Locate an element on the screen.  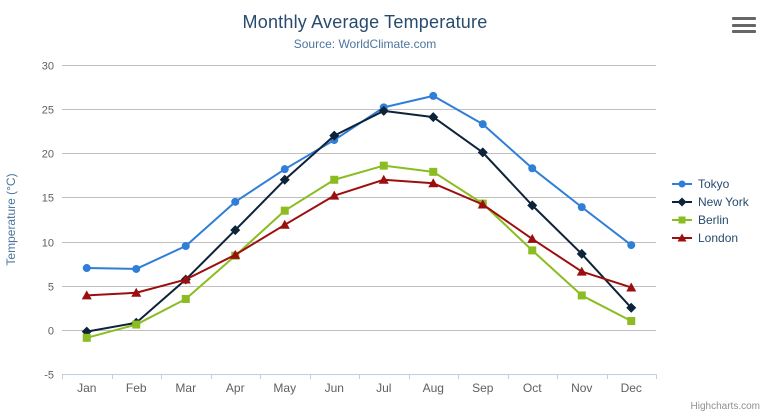
chart-title: Monthly Average Temperature is located at coordinates (365, 22).